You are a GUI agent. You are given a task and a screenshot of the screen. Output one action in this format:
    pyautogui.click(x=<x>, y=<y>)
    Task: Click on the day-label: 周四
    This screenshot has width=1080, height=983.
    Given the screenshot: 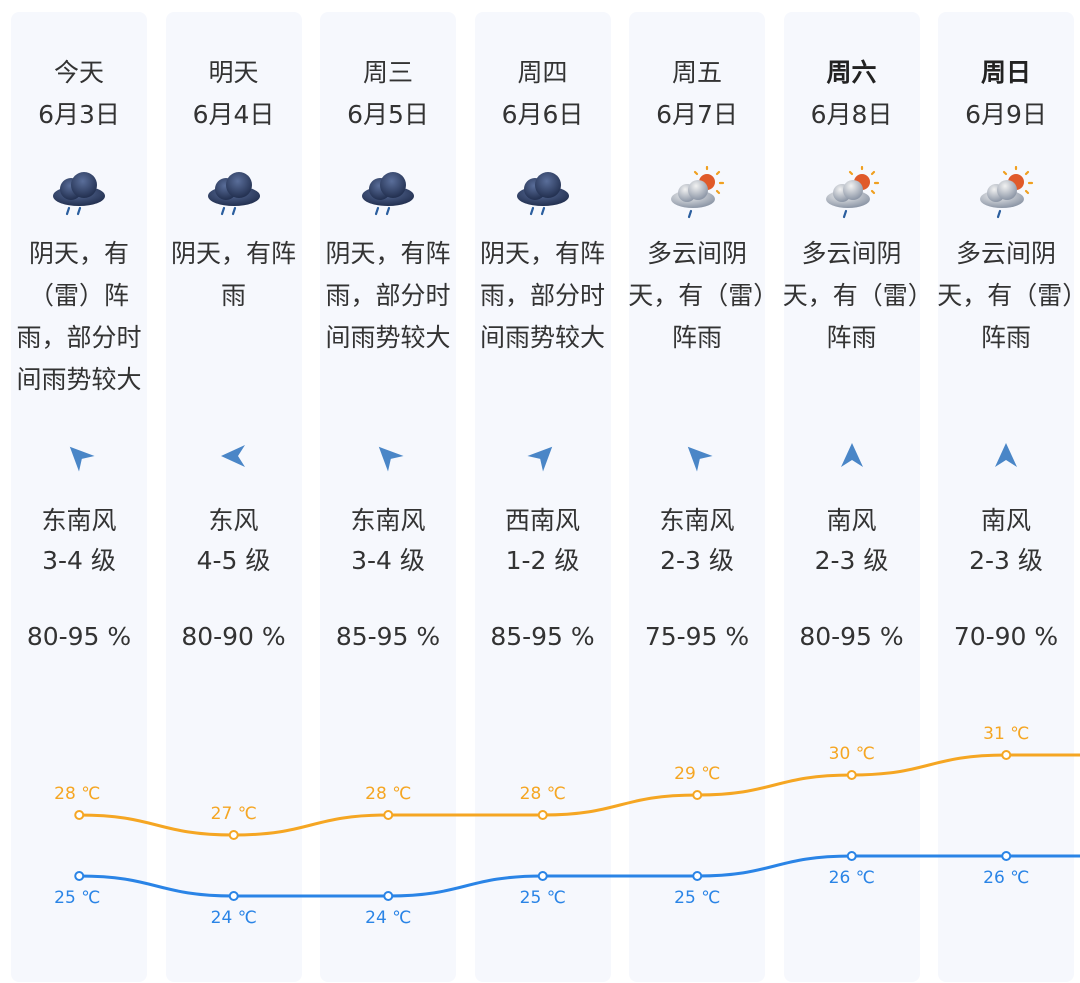 What is the action you would take?
    pyautogui.click(x=542, y=72)
    